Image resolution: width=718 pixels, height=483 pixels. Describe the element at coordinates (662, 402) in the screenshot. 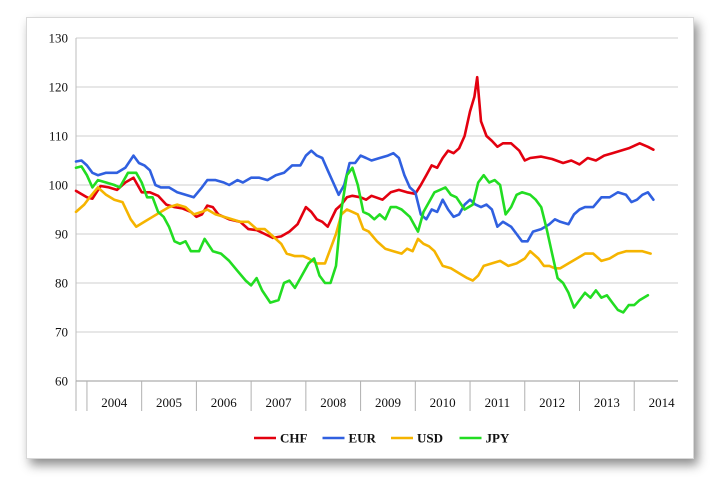

I see `x-tick-label-2014: 2014` at that location.